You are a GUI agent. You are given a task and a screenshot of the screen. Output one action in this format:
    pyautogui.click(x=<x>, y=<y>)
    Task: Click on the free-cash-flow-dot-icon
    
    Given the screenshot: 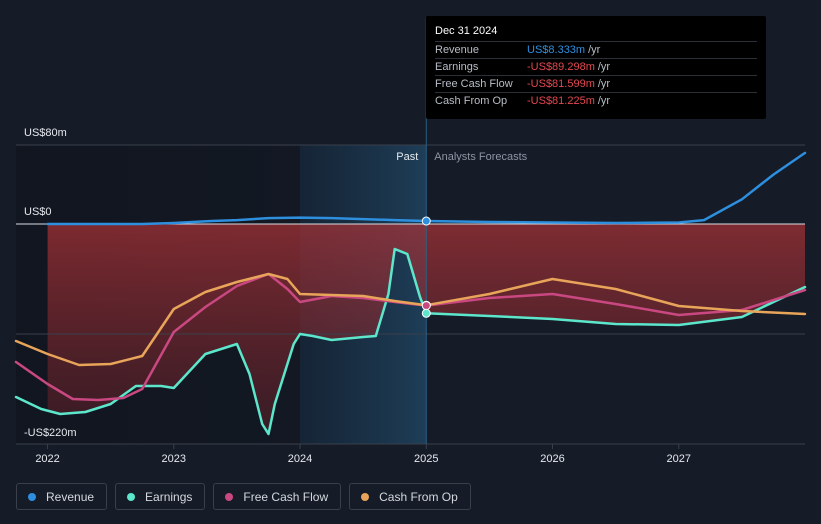 What is the action you would take?
    pyautogui.click(x=229, y=496)
    